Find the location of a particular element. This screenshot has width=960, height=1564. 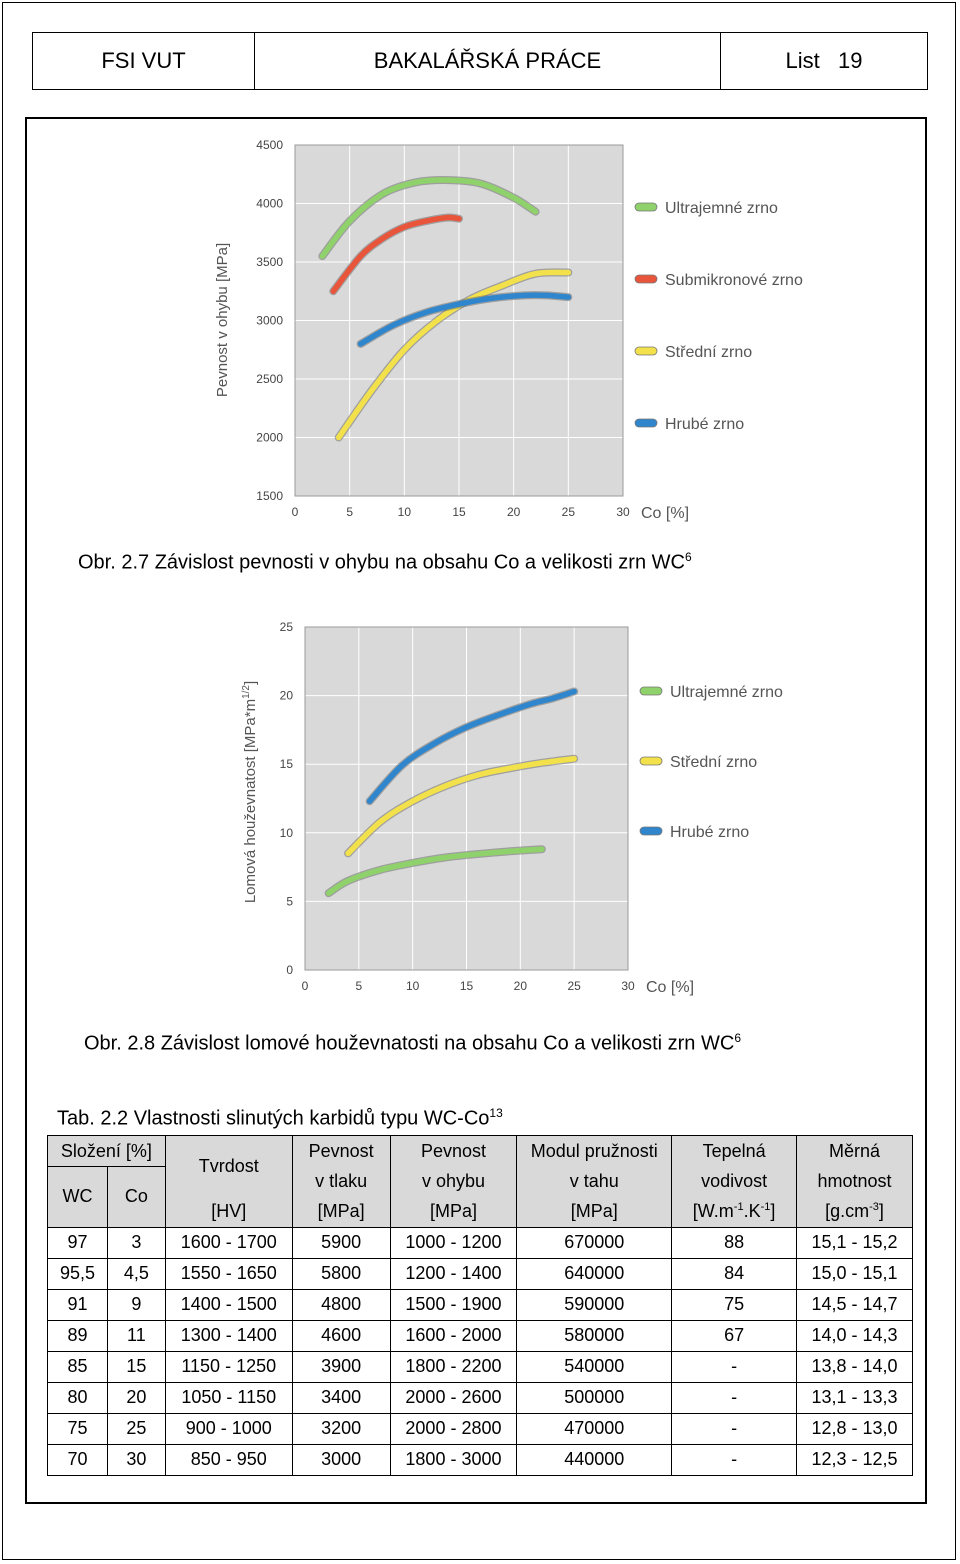

header-density-2: hmotnost is located at coordinates (854, 1181).